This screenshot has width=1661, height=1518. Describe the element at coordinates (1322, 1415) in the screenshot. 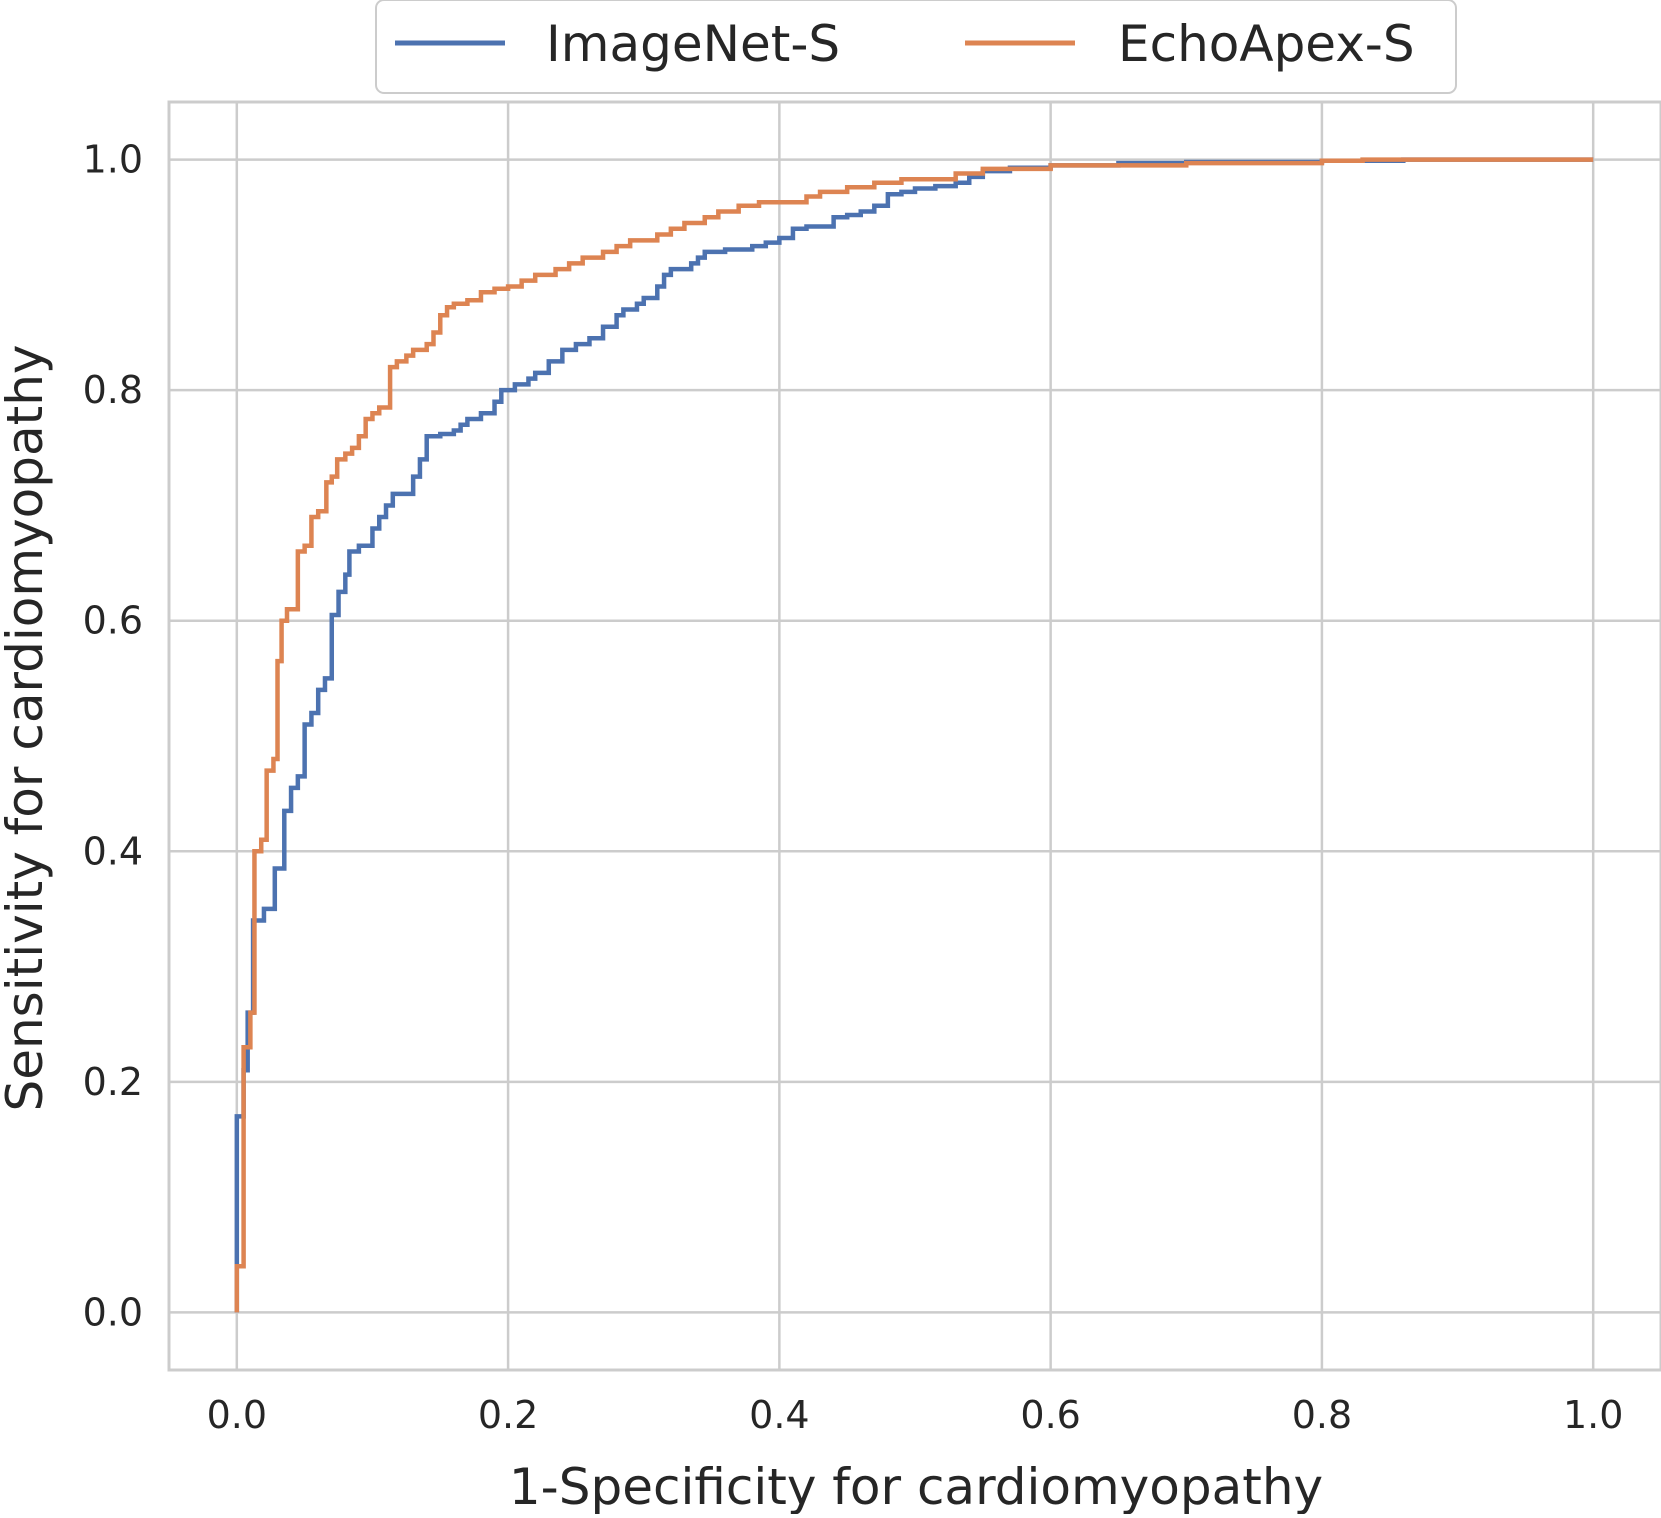

I see `x-tick-label: 0.8` at that location.